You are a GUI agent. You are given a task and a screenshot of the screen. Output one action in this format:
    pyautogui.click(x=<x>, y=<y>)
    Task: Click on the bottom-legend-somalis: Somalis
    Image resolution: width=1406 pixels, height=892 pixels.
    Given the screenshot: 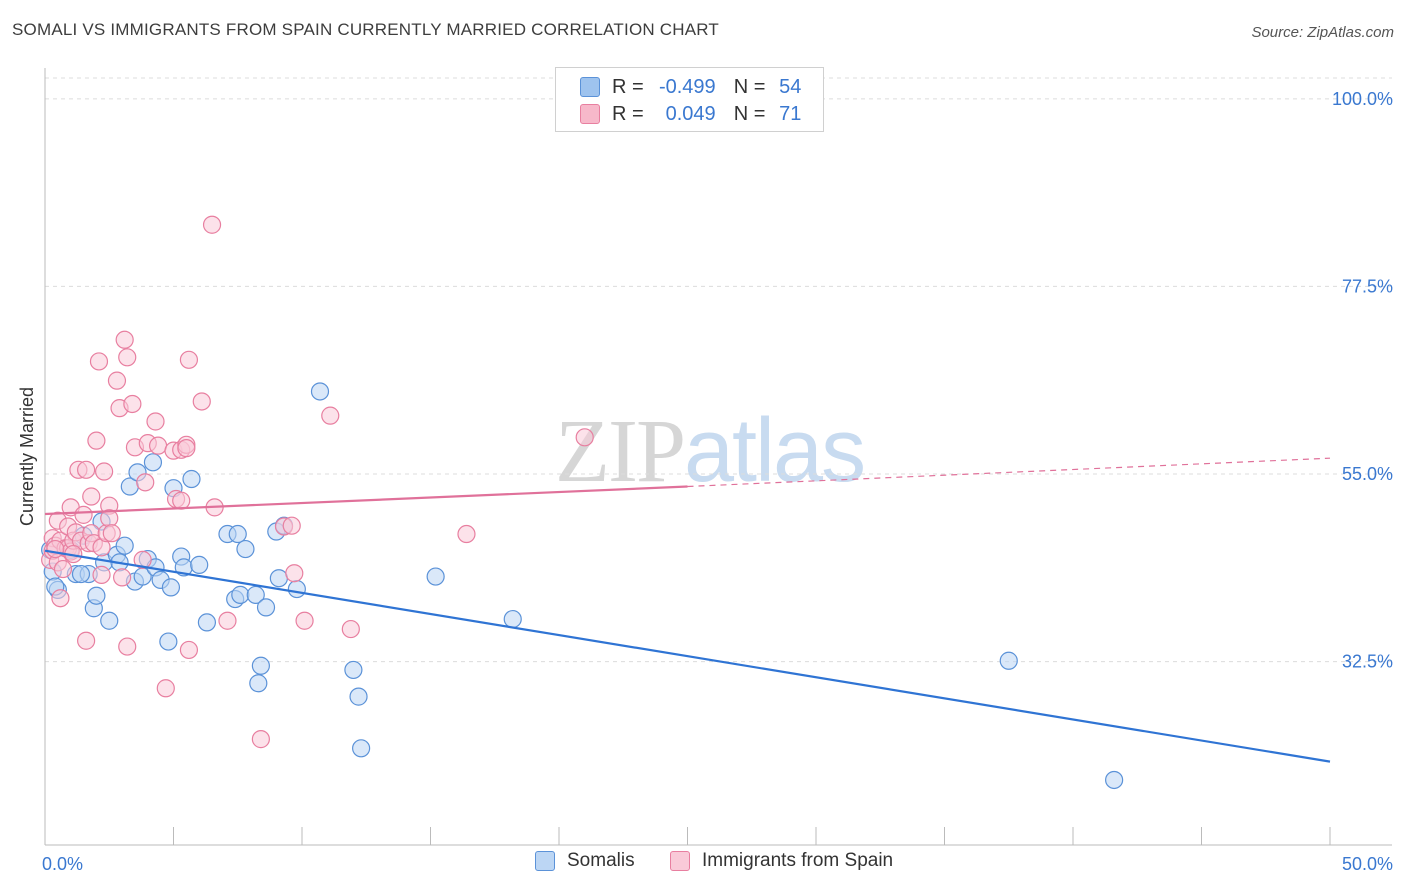 What is the action you would take?
    pyautogui.click(x=585, y=861)
    